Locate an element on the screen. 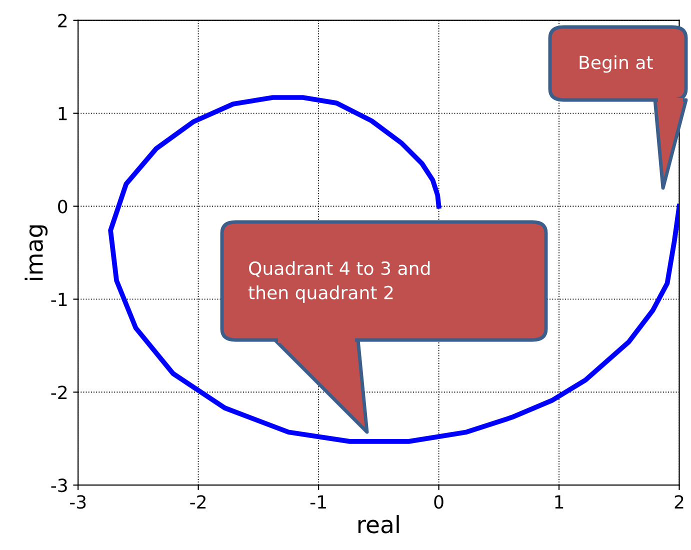 This screenshot has height=550, width=691. y-axis-title: imag is located at coordinates (36, 252).